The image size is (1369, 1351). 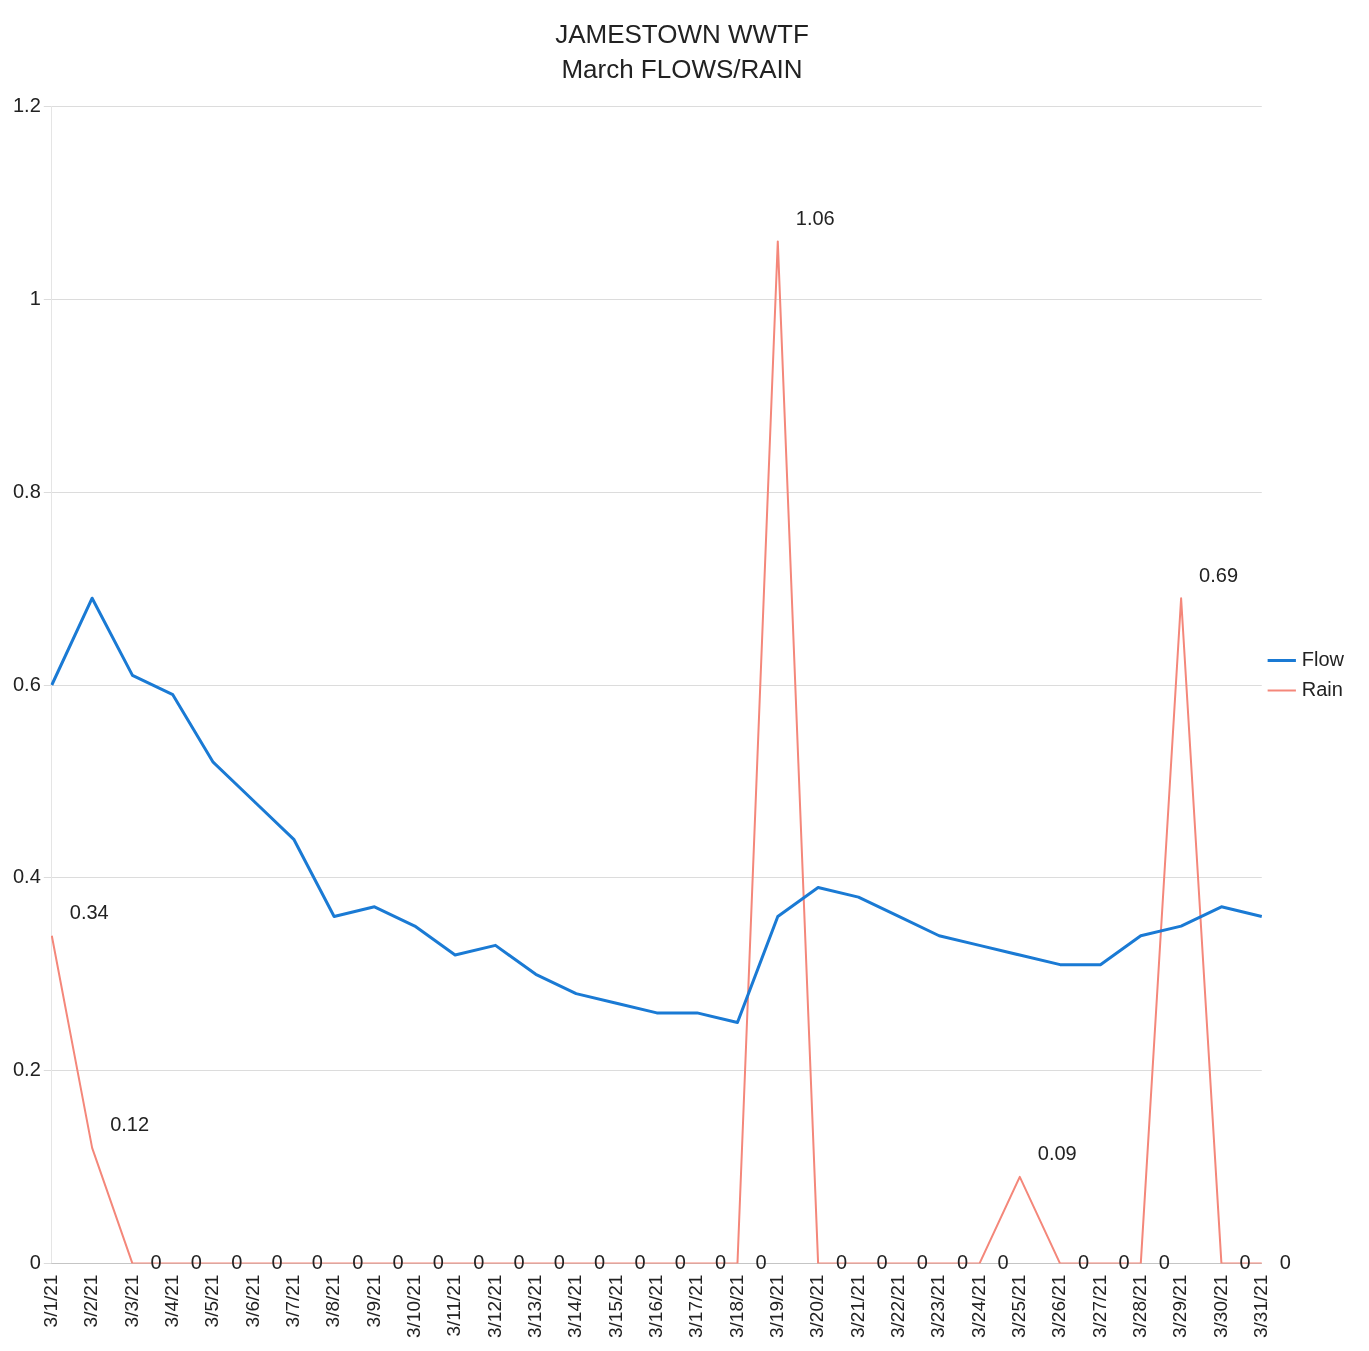 I want to click on data-label: 0.09, so click(x=1057, y=1153).